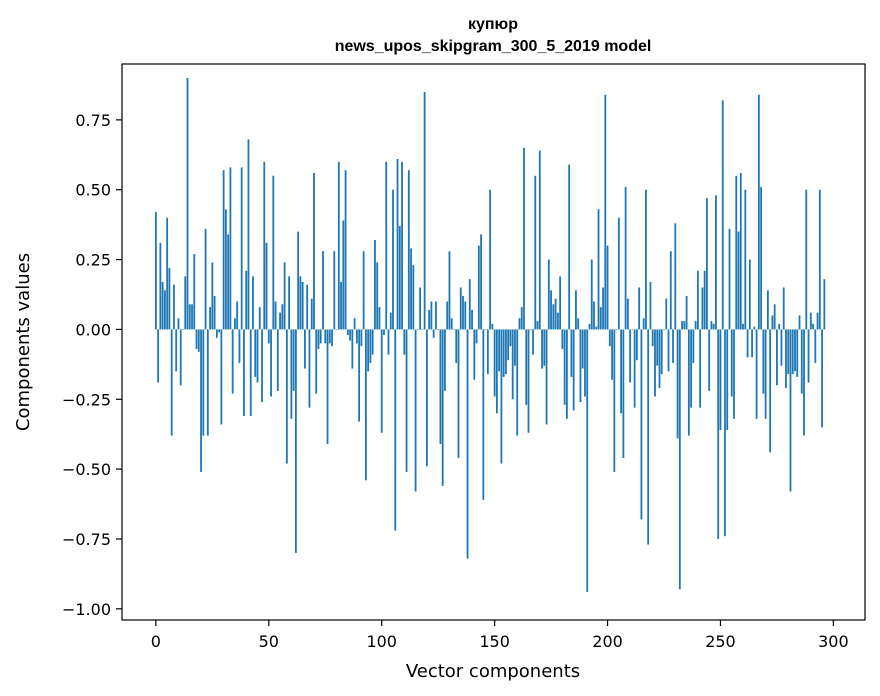  Describe the element at coordinates (86, 399) in the screenshot. I see `y-tick-label: −0.25` at that location.